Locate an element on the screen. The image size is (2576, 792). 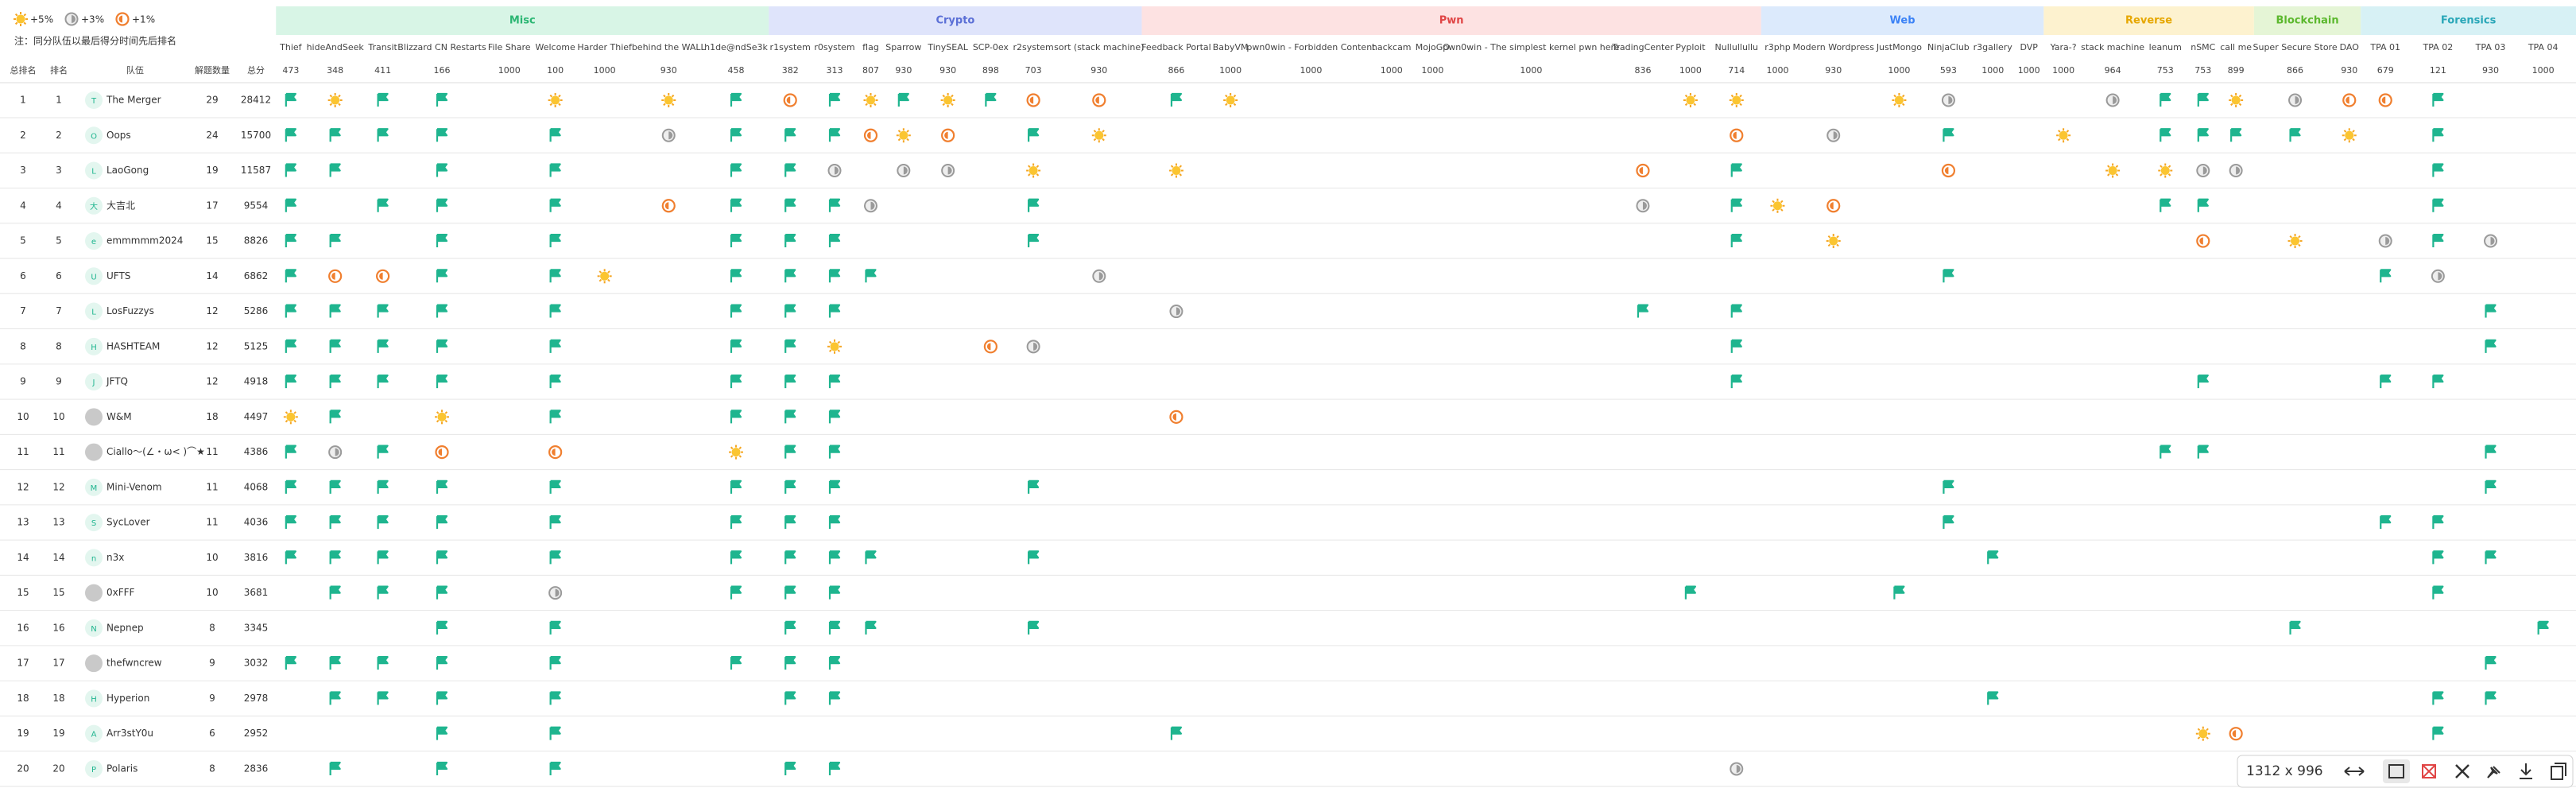
challenge-name: r0system is located at coordinates (834, 47).